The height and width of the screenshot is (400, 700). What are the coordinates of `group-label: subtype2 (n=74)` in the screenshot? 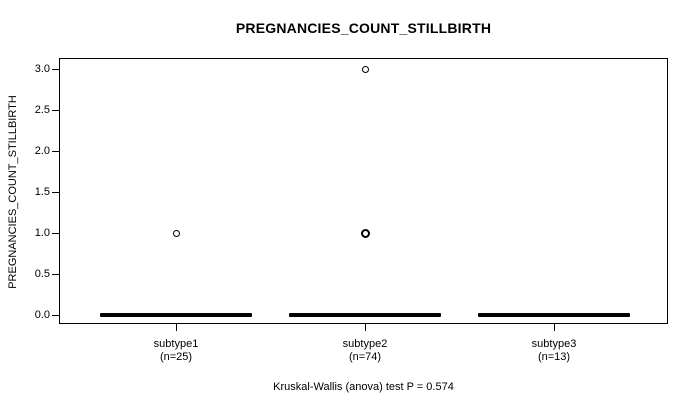 It's located at (365, 351).